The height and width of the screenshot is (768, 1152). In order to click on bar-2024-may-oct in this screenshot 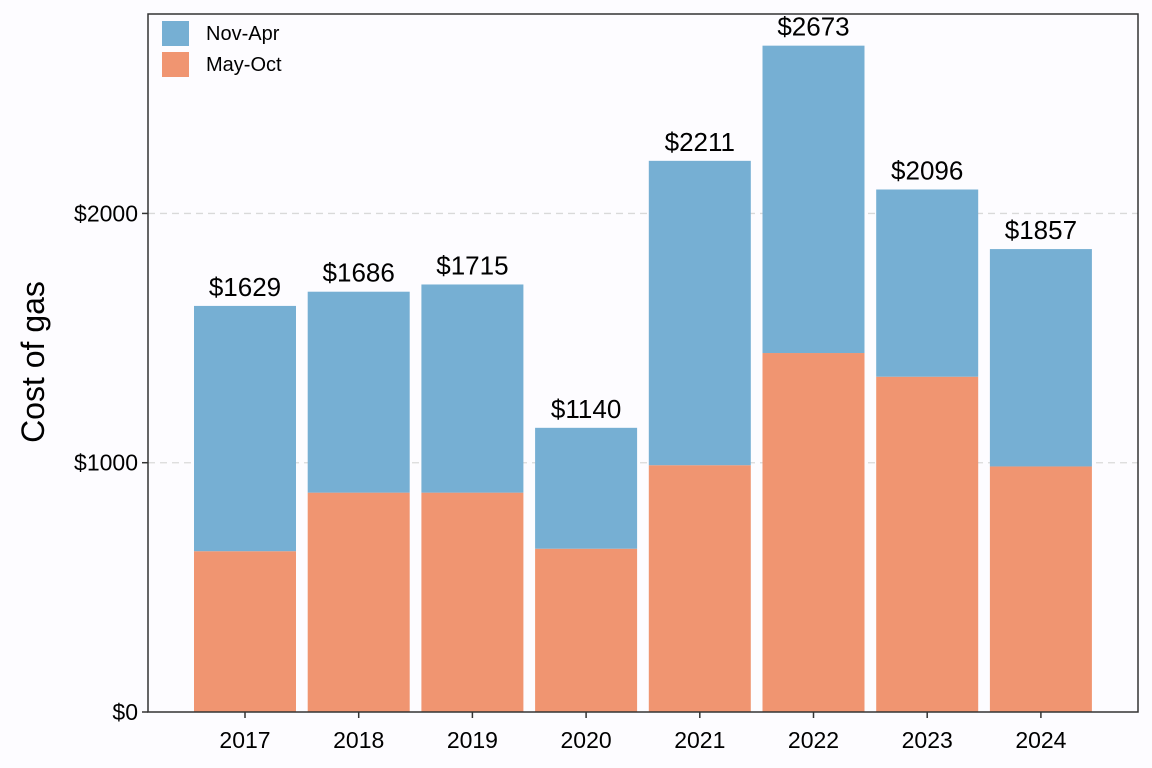, I will do `click(1040, 589)`.